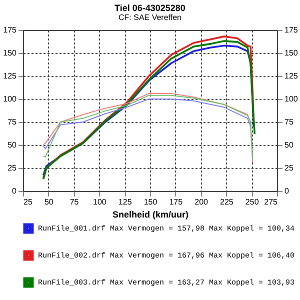 The width and height of the screenshot is (300, 300). I want to click on x-tick-label: 175, so click(176, 202).